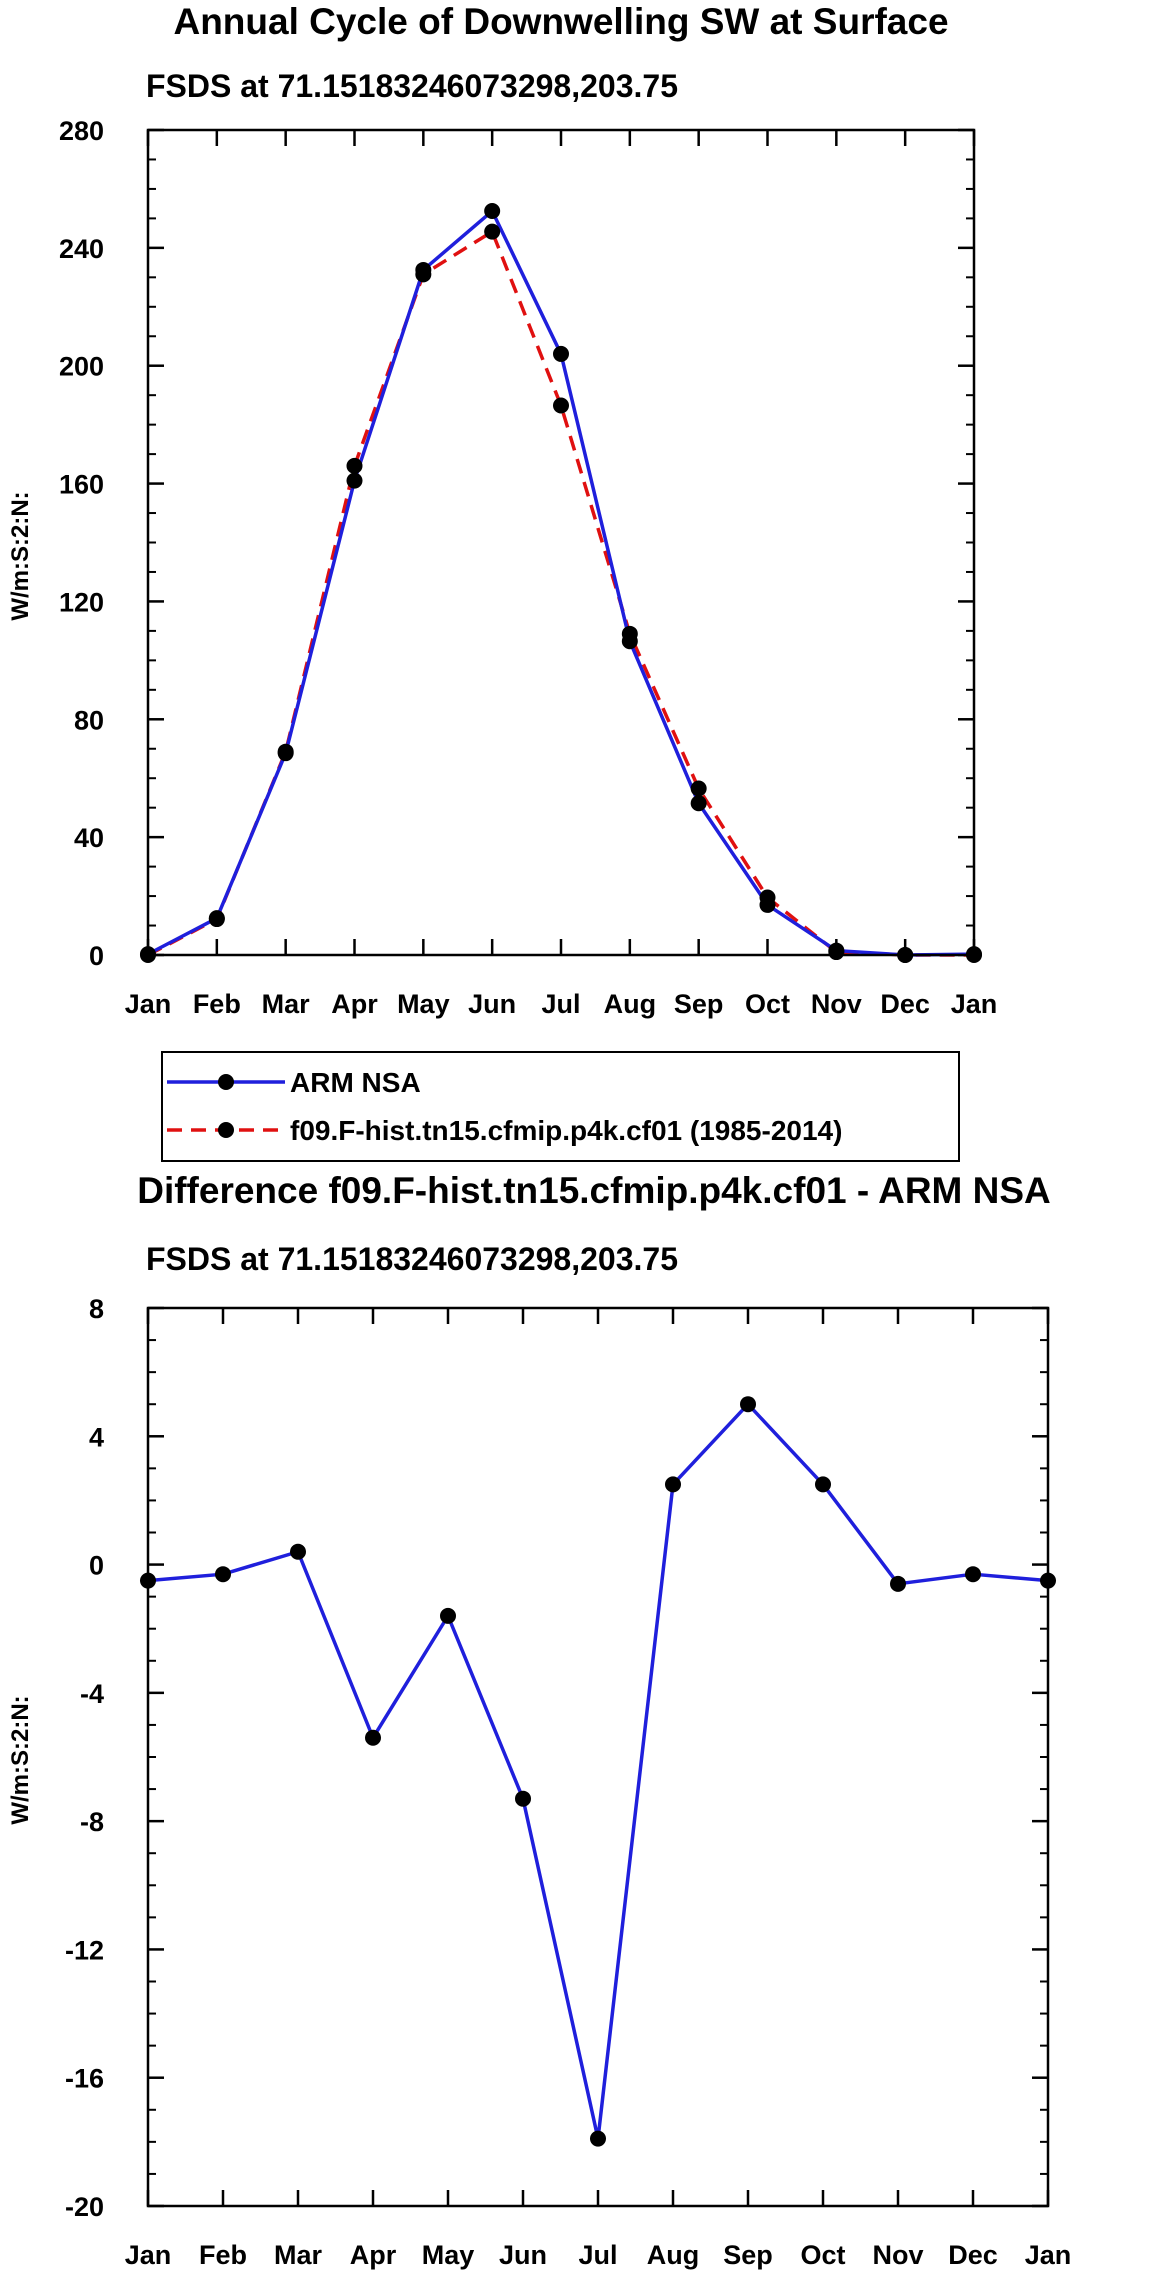 Image resolution: width=1159 pixels, height=2286 pixels. Describe the element at coordinates (81, 367) in the screenshot. I see `y-tick-label: 200` at that location.